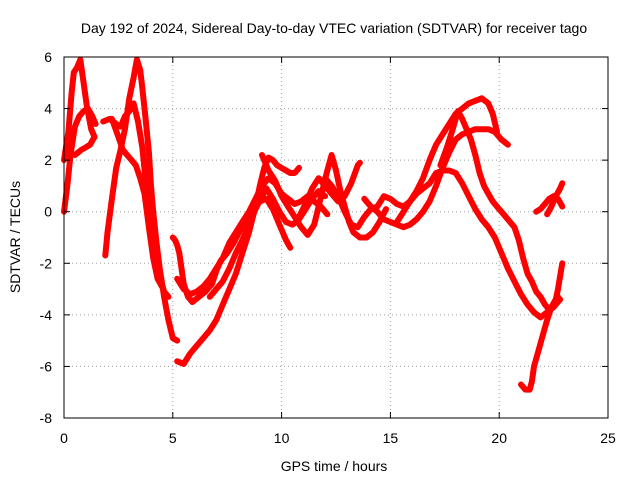 The height and width of the screenshot is (480, 640). Describe the element at coordinates (46, 418) in the screenshot. I see `y-tick-label: -8` at that location.